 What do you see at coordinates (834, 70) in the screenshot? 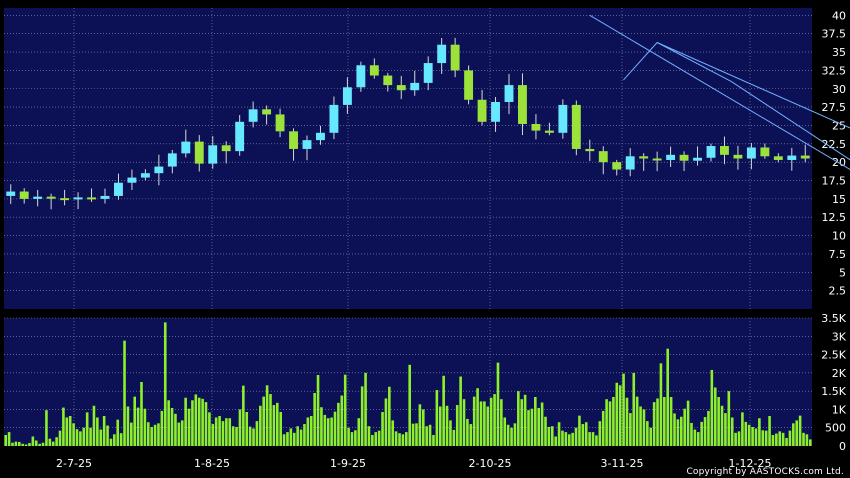
I see `price-y-tick-label: 32.5` at bounding box center [834, 70].